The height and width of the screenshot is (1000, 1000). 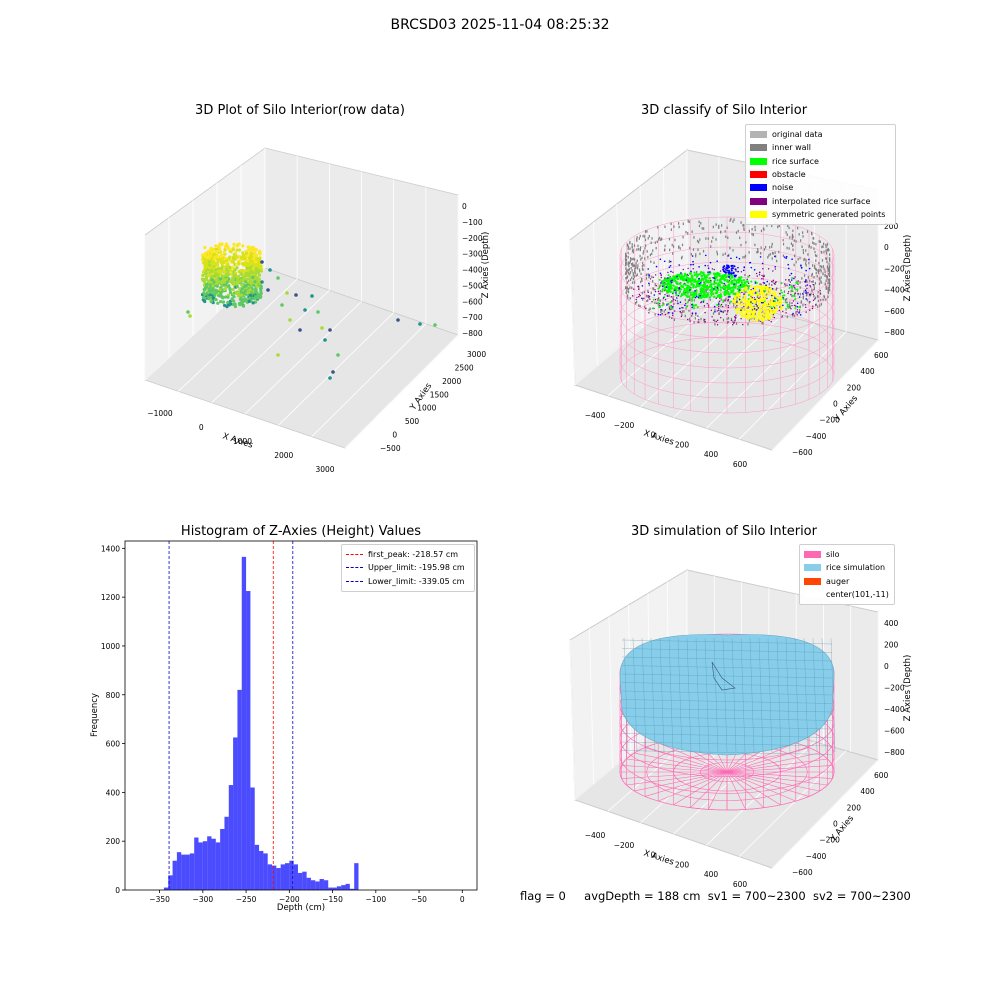 What do you see at coordinates (160, 413) in the screenshot?
I see `p1-x-tick: −1000` at bounding box center [160, 413].